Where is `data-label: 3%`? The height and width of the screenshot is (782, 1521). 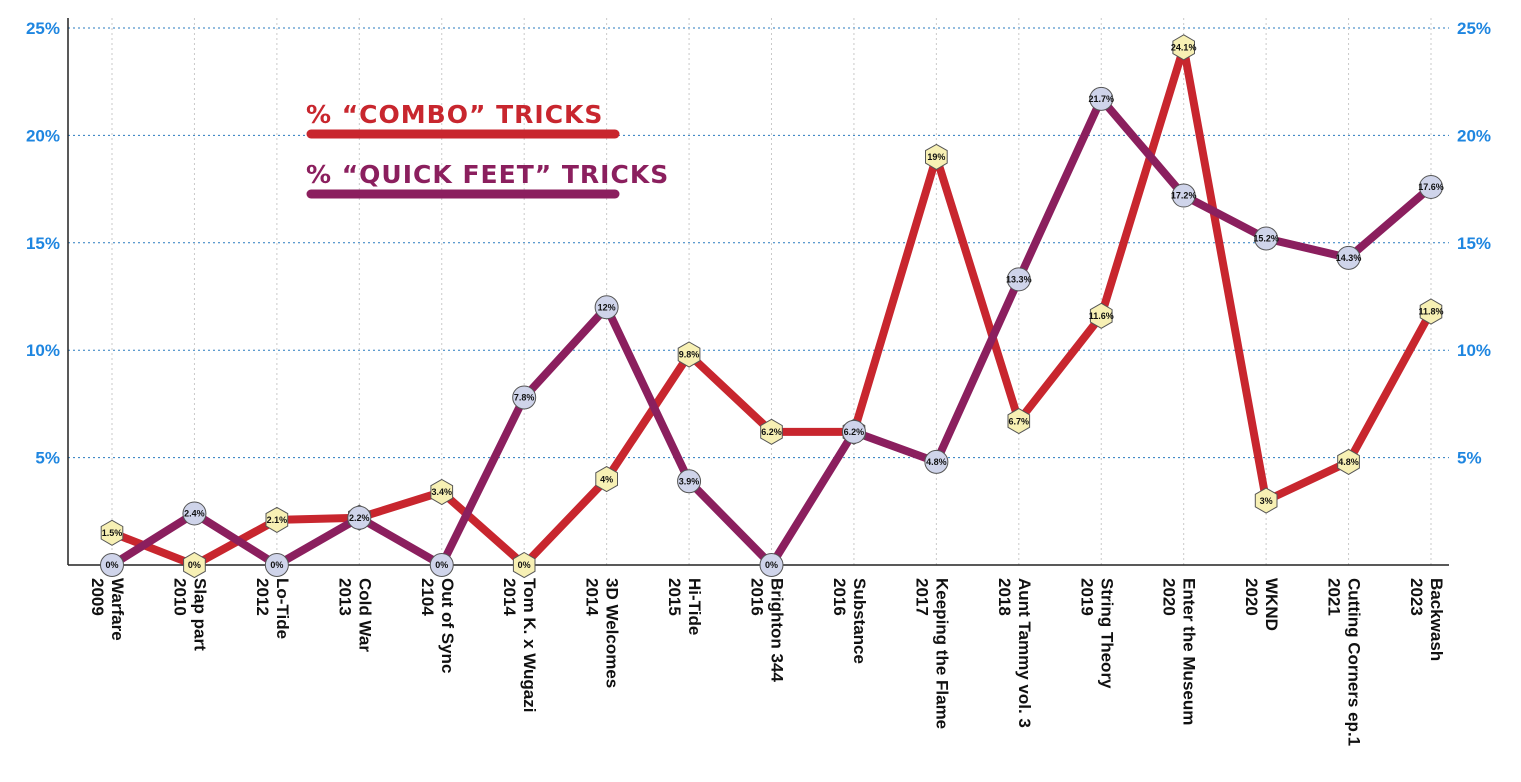 data-label: 3% is located at coordinates (1266, 501).